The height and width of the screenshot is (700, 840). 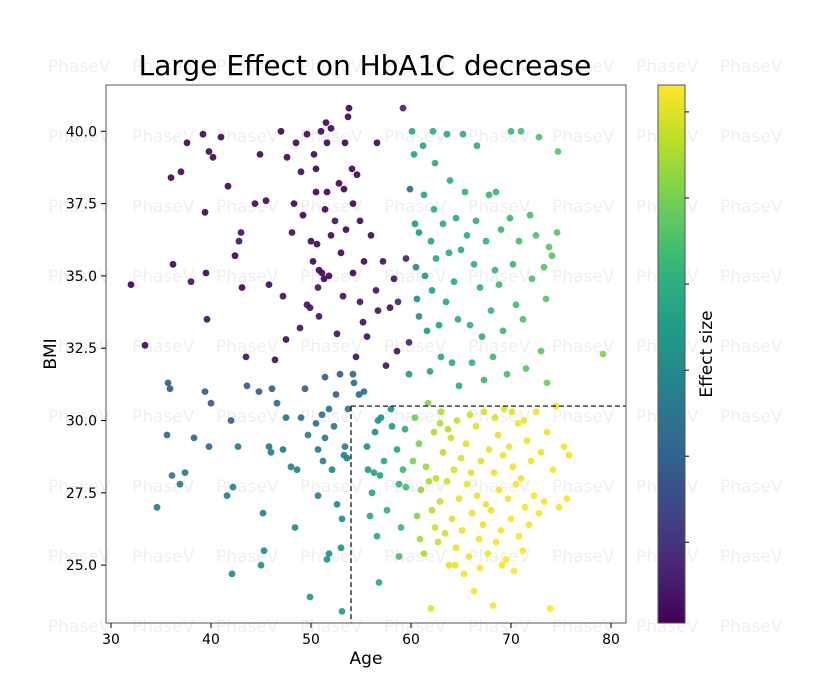 I want to click on y-tick-label: 30.0, so click(x=81, y=422).